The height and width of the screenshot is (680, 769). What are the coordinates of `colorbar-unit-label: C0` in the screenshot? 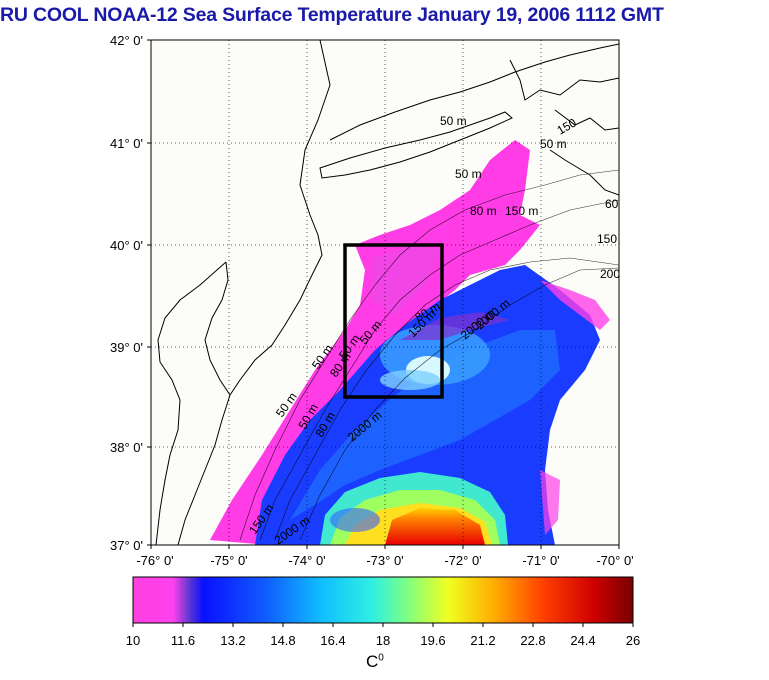 It's located at (375, 662).